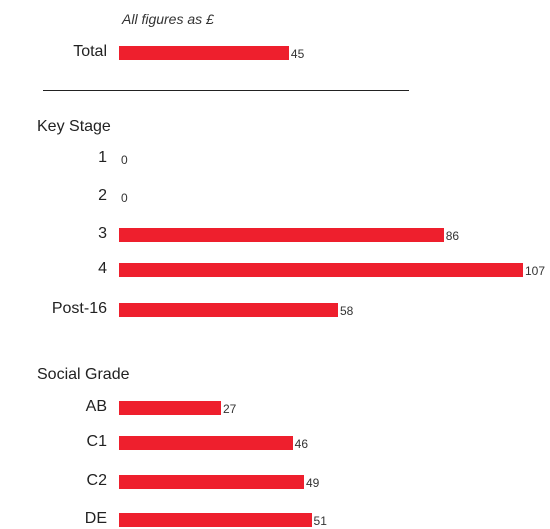  I want to click on data-label: 58, so click(346, 311).